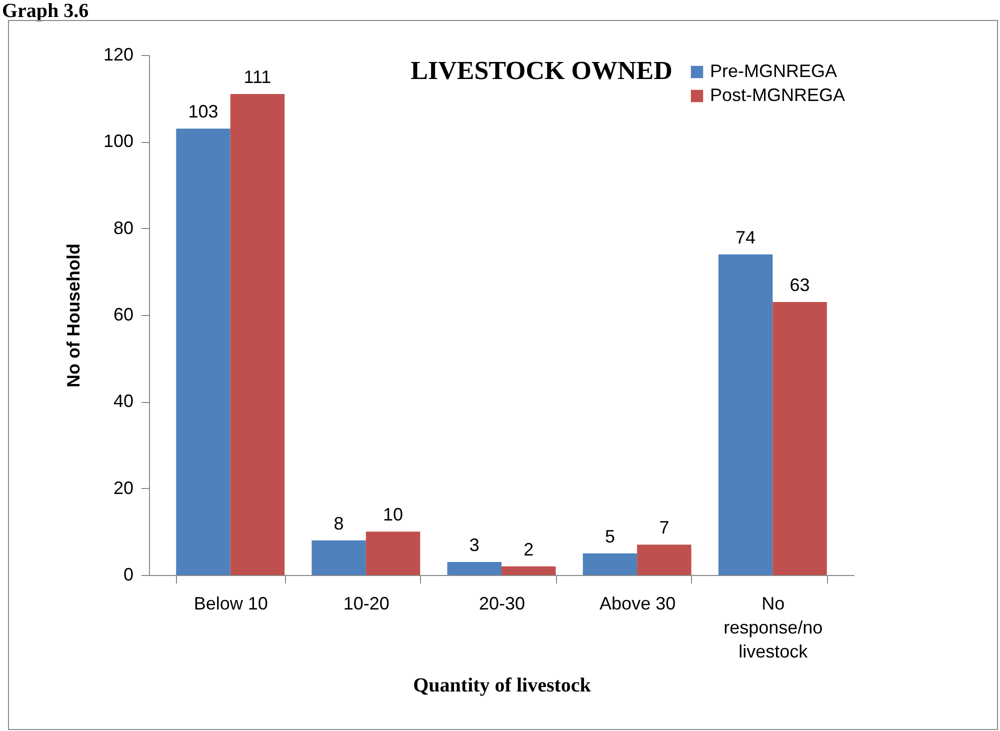 This screenshot has width=1000, height=731. Describe the element at coordinates (45, 11) in the screenshot. I see `caption: Graph 3.6` at that location.